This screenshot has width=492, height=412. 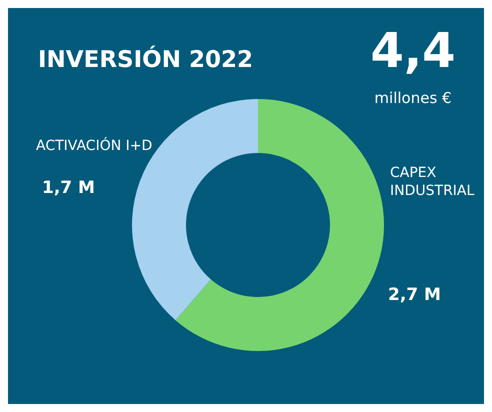 What do you see at coordinates (413, 51) in the screenshot?
I see `text: 4,4` at bounding box center [413, 51].